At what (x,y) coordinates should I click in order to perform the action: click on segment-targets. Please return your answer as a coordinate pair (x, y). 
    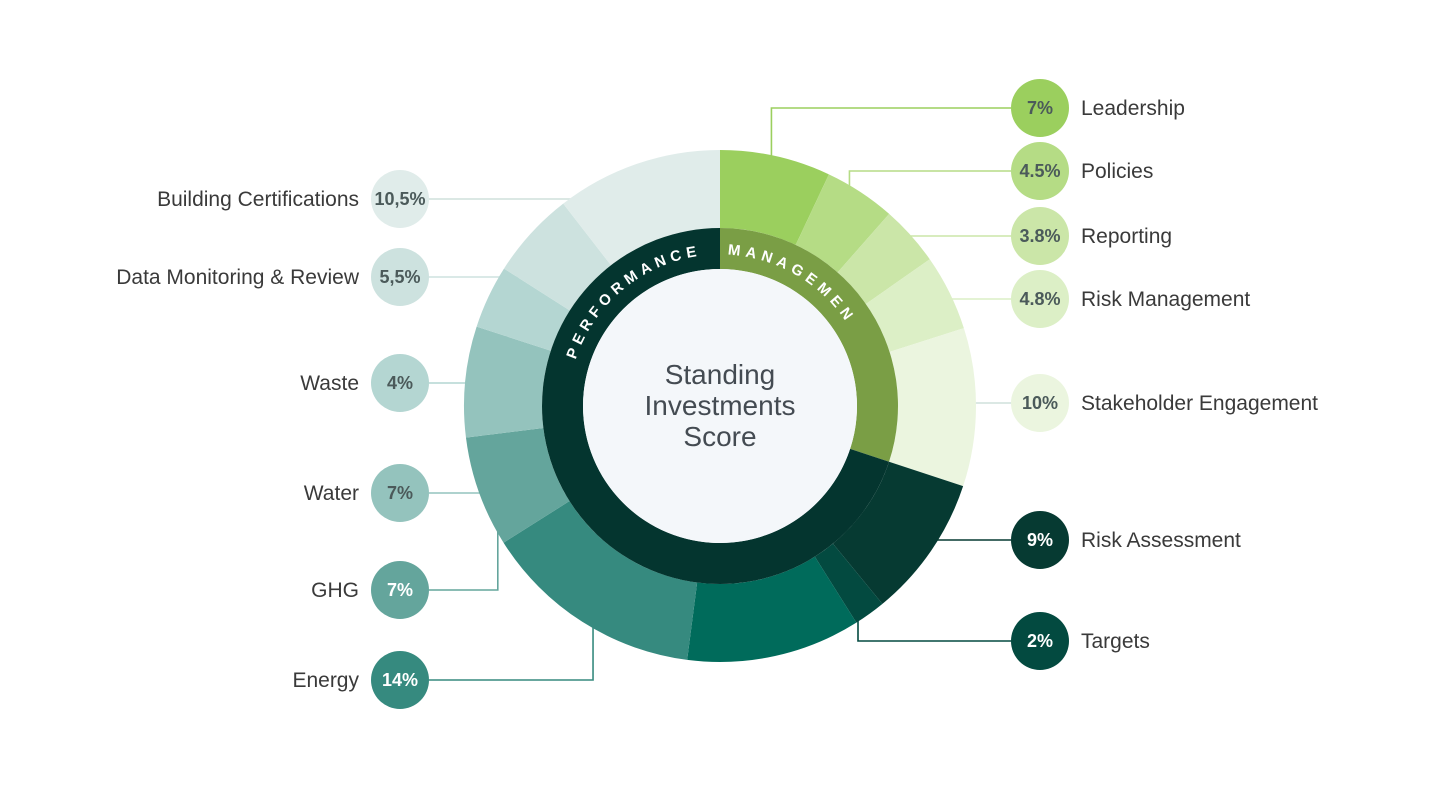
    Looking at the image, I should click on (848, 583).